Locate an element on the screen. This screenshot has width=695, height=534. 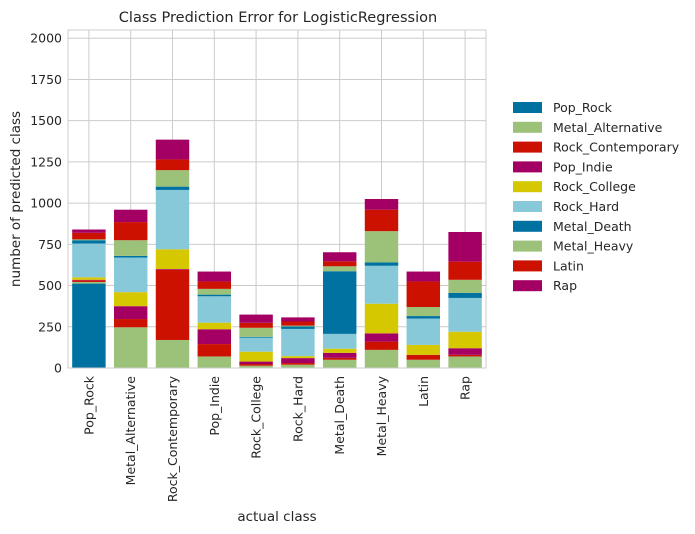
x-tick-label: Metal_Alternative is located at coordinates (130, 431).